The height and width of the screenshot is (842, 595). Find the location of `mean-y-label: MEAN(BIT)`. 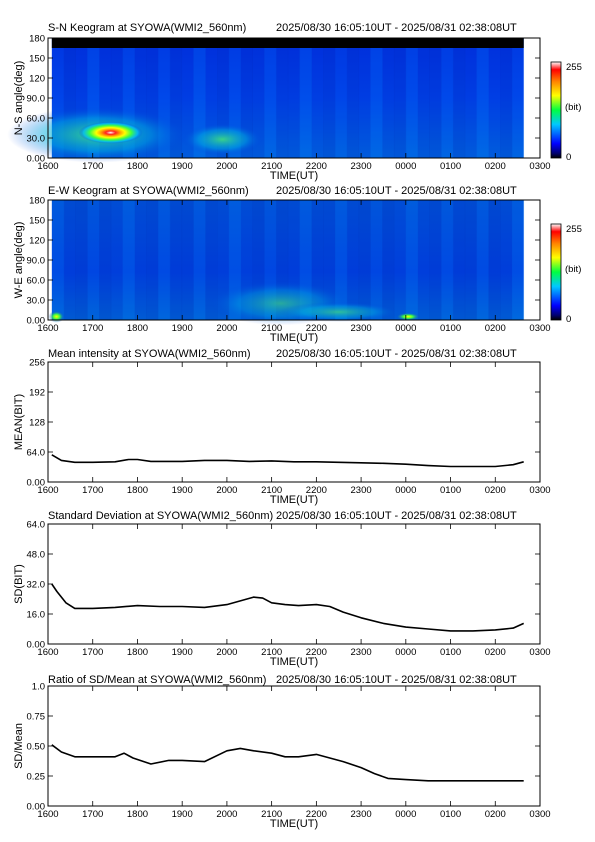

mean-y-label: MEAN(BIT) is located at coordinates (19, 422).